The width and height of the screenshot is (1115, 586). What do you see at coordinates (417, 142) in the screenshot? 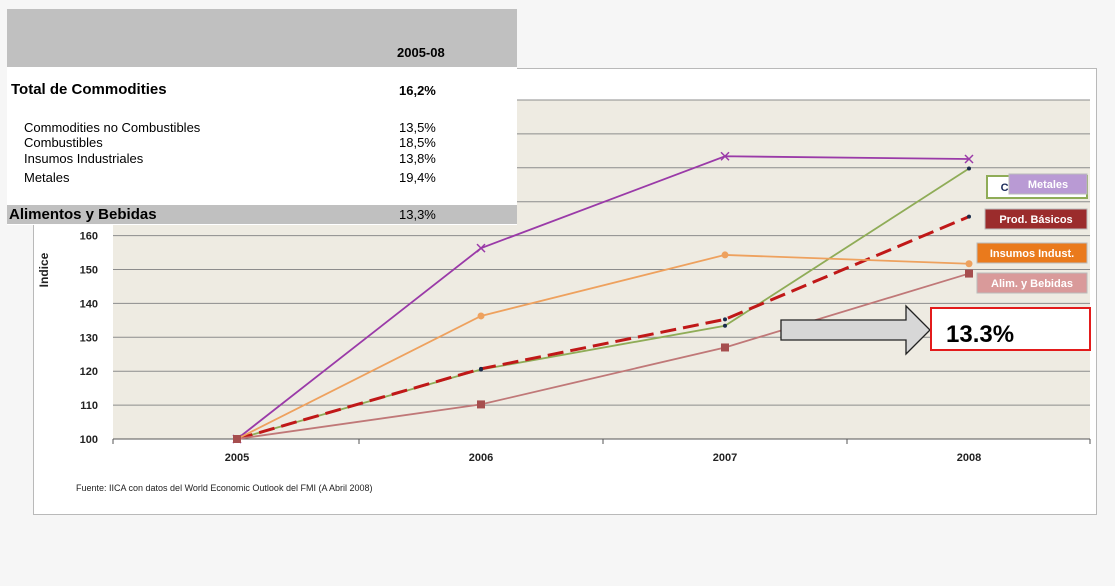
I see `row-value: 18,5%` at bounding box center [417, 142].